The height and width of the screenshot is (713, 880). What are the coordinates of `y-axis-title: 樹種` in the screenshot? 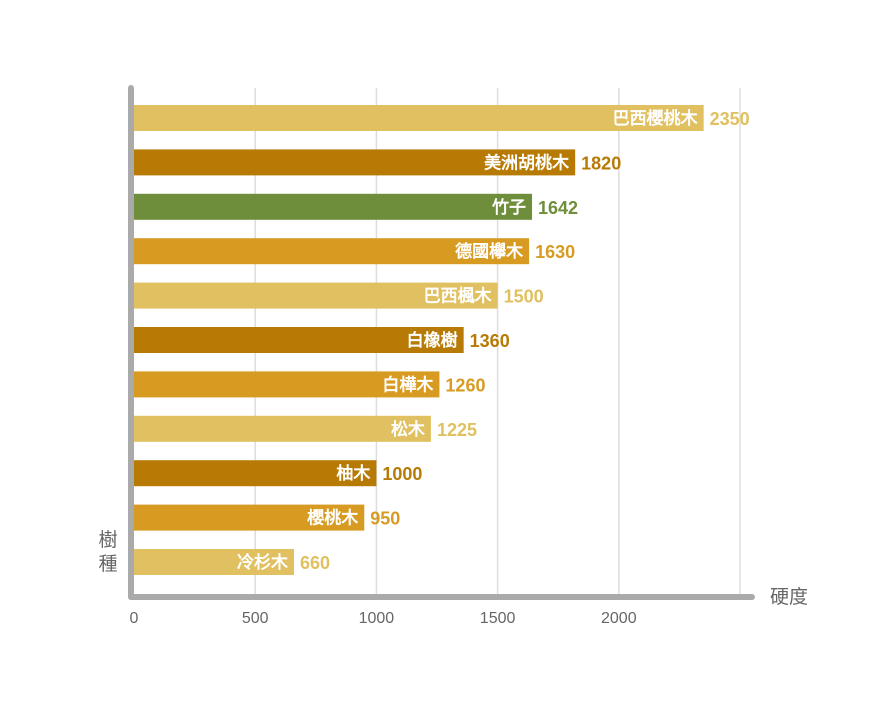 It's located at (107, 552).